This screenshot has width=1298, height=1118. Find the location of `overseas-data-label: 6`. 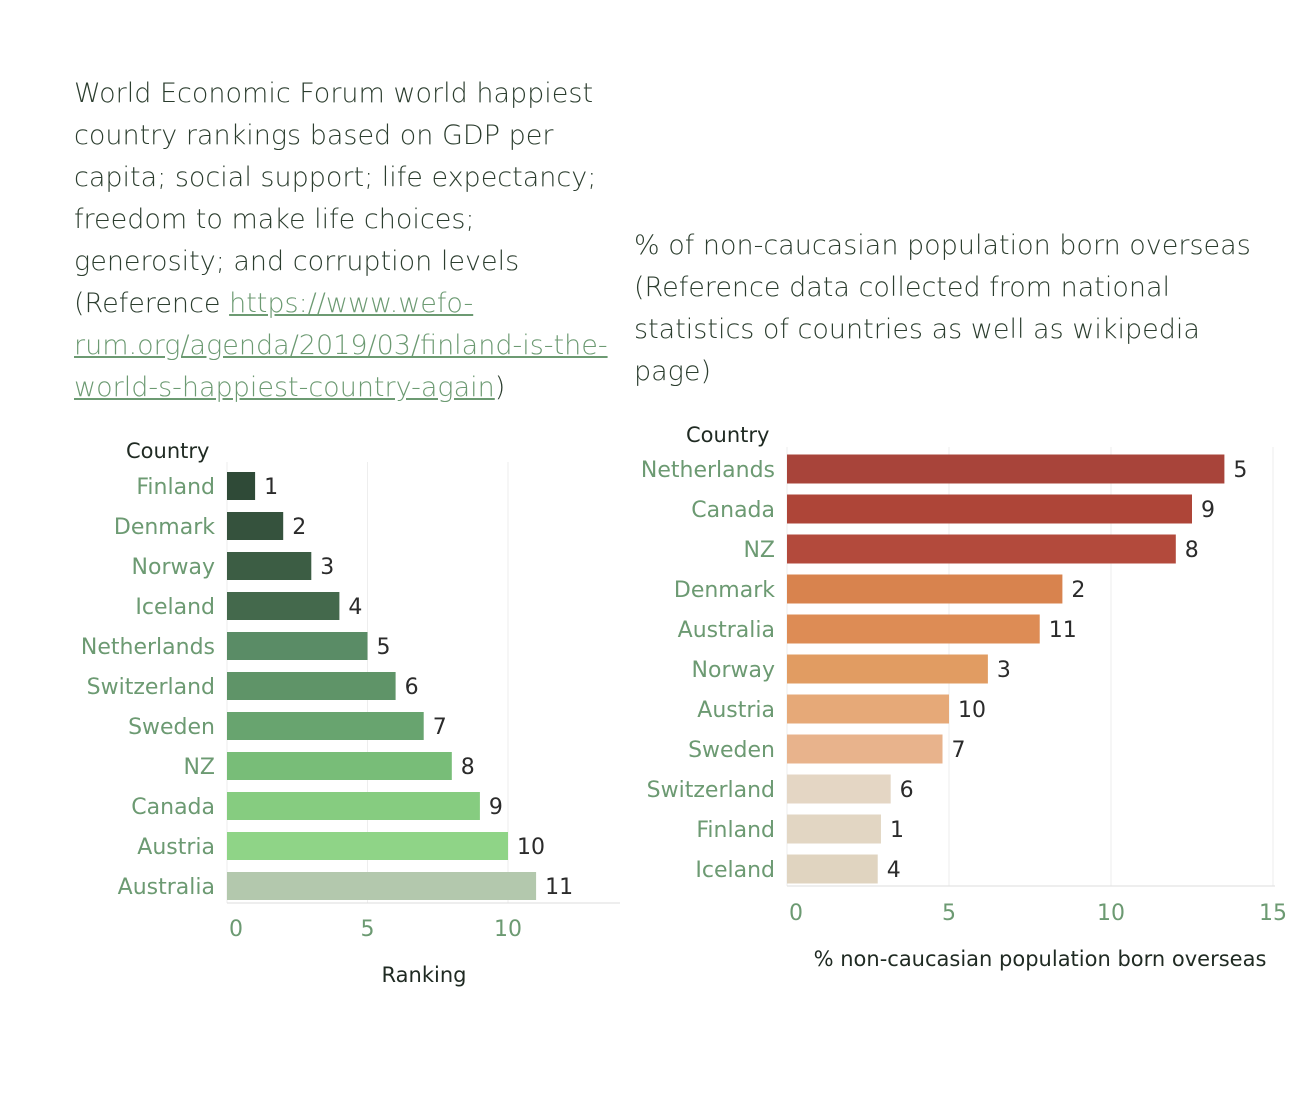

overseas-data-label: 6 is located at coordinates (907, 790).